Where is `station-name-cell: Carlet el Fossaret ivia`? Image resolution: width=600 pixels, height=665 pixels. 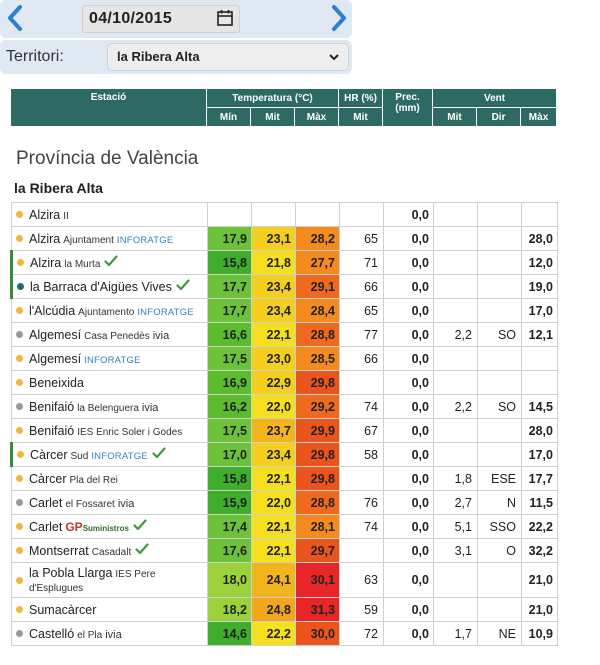 station-name-cell: Carlet el Fossaret ivia is located at coordinates (109, 502).